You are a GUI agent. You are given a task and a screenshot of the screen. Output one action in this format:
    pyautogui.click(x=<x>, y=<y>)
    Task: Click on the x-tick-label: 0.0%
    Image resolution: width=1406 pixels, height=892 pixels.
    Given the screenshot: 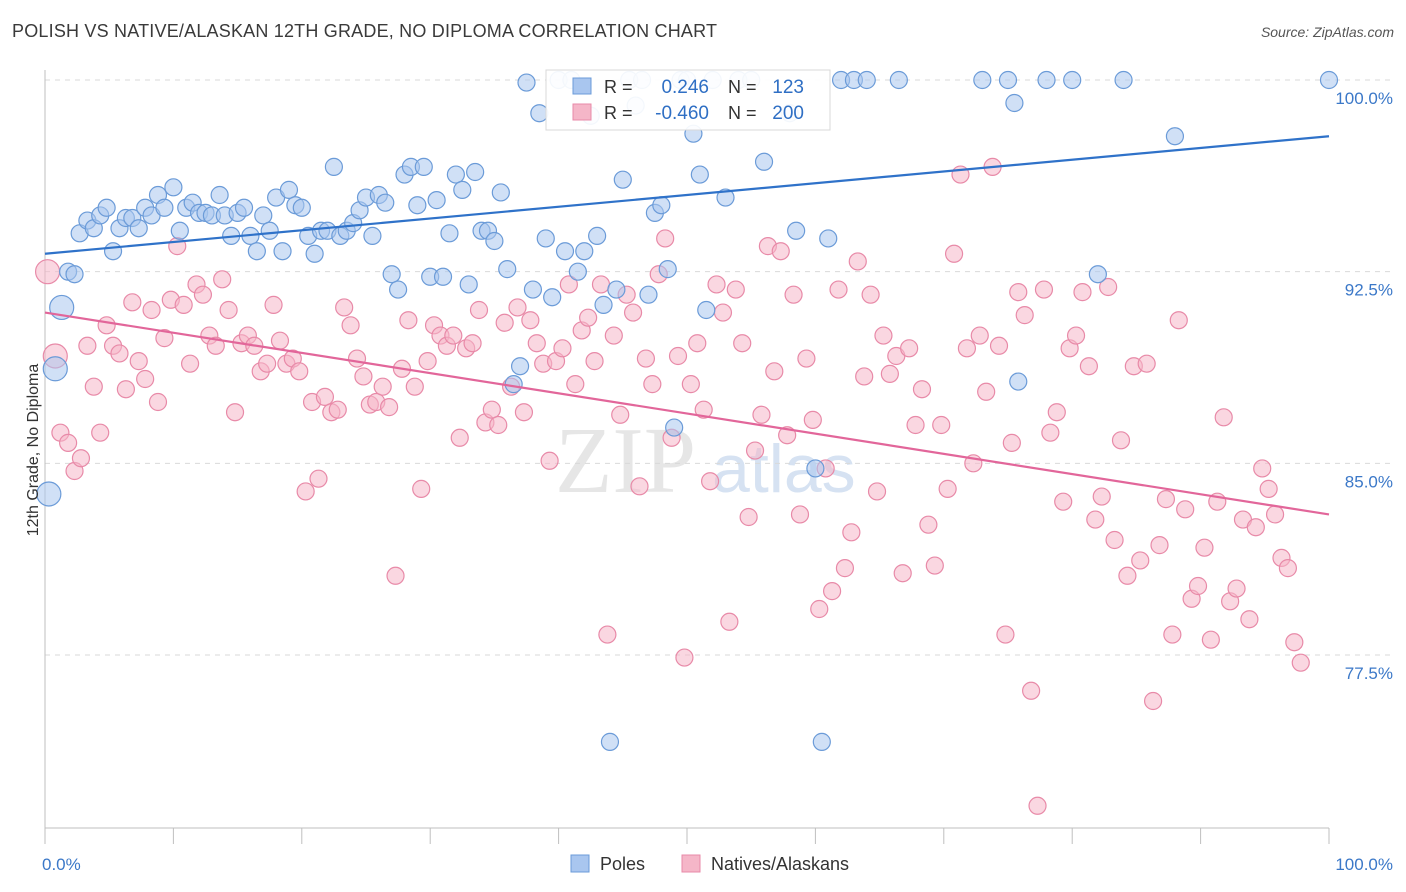 What is the action you would take?
    pyautogui.click(x=61, y=864)
    